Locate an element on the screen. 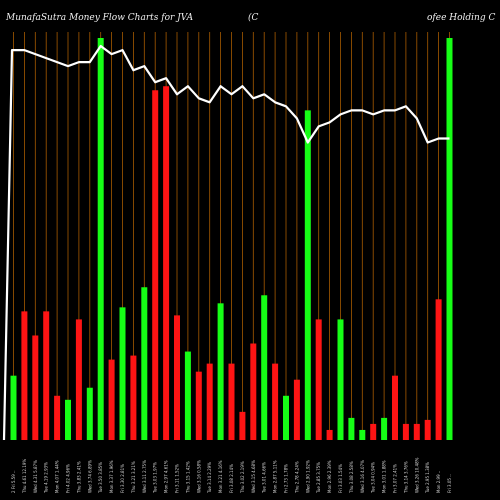  x-tick-label-11: Thu 3.21 3.21% is located at coordinates (133, 477).